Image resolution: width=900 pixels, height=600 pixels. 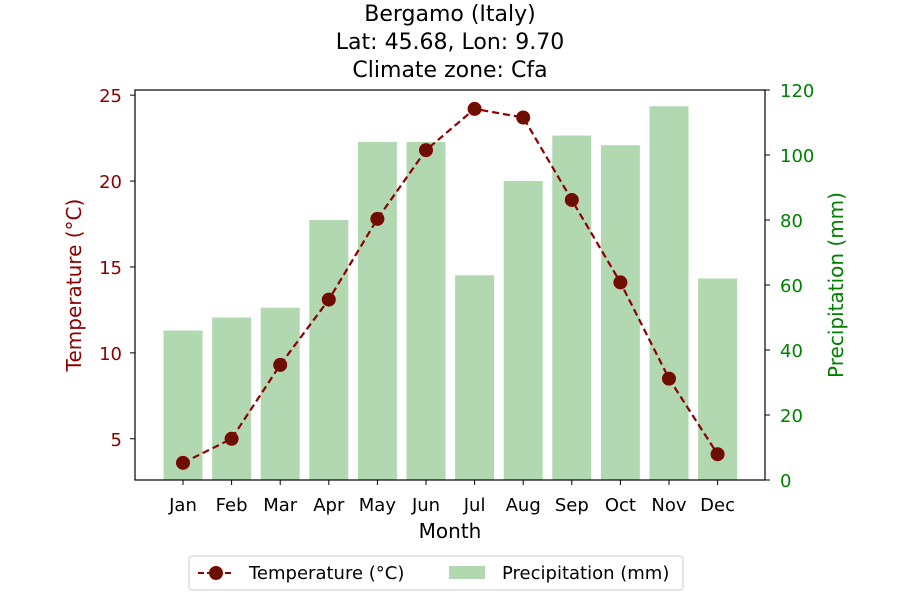 What do you see at coordinates (572, 505) in the screenshot?
I see `x-tick-label: Sep` at bounding box center [572, 505].